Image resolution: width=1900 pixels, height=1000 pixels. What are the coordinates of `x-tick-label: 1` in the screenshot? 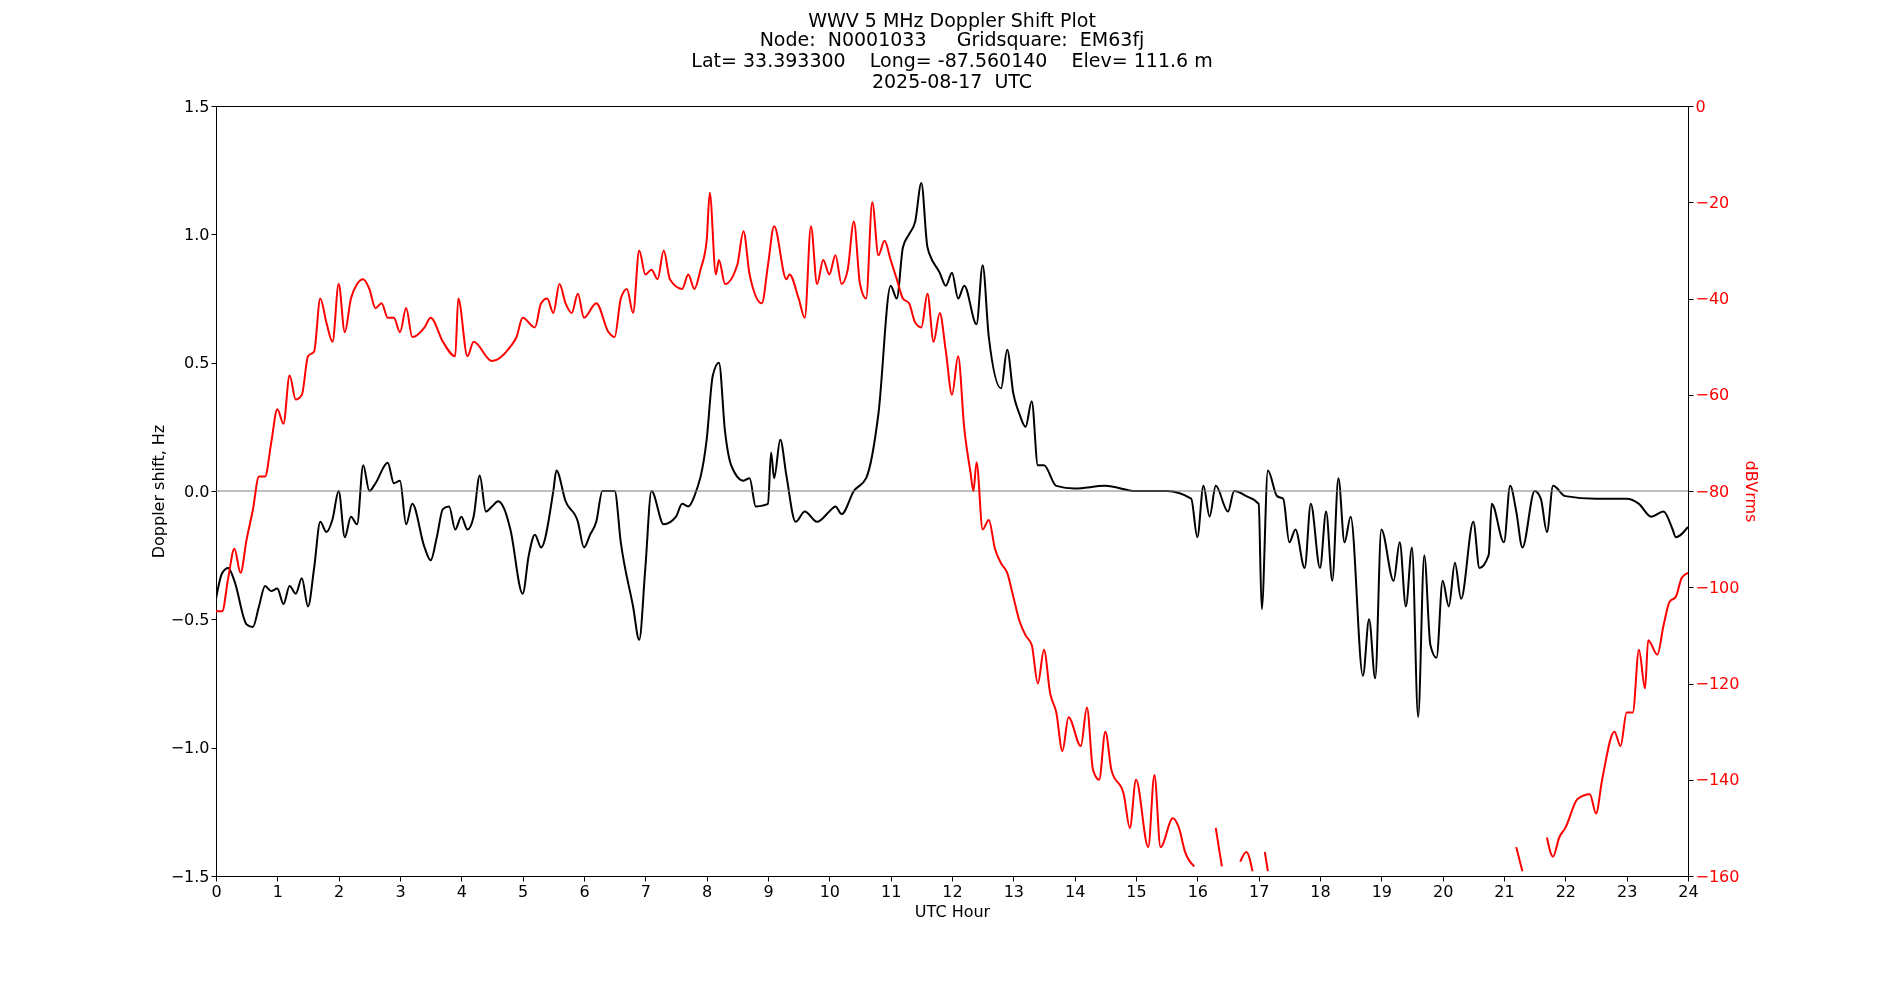 It's located at (277, 891).